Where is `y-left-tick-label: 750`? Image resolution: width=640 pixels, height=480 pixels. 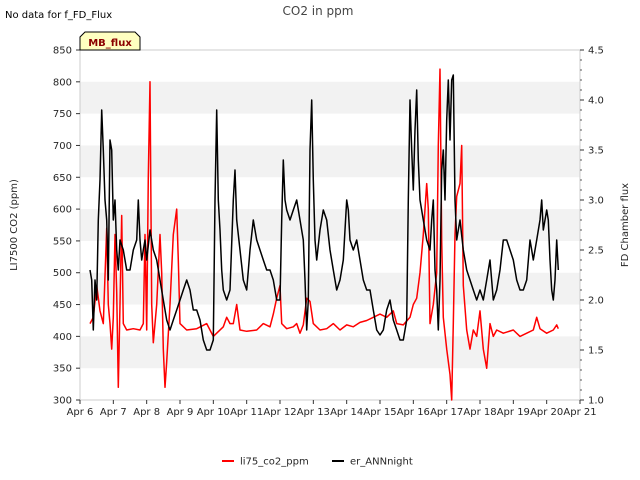 y-left-tick-label: 750 is located at coordinates (62, 114).